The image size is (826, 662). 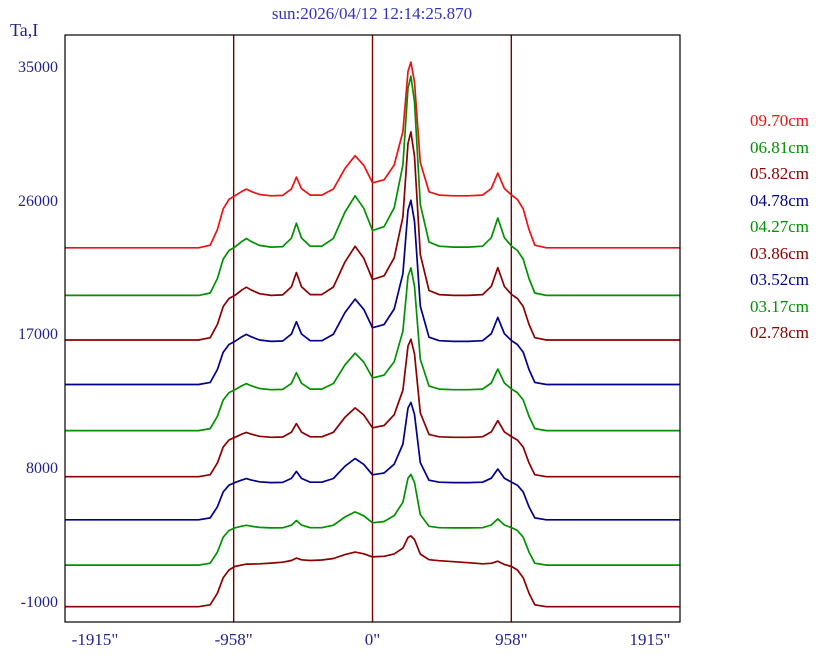 I want to click on series-line-03-17cm, so click(x=372, y=519).